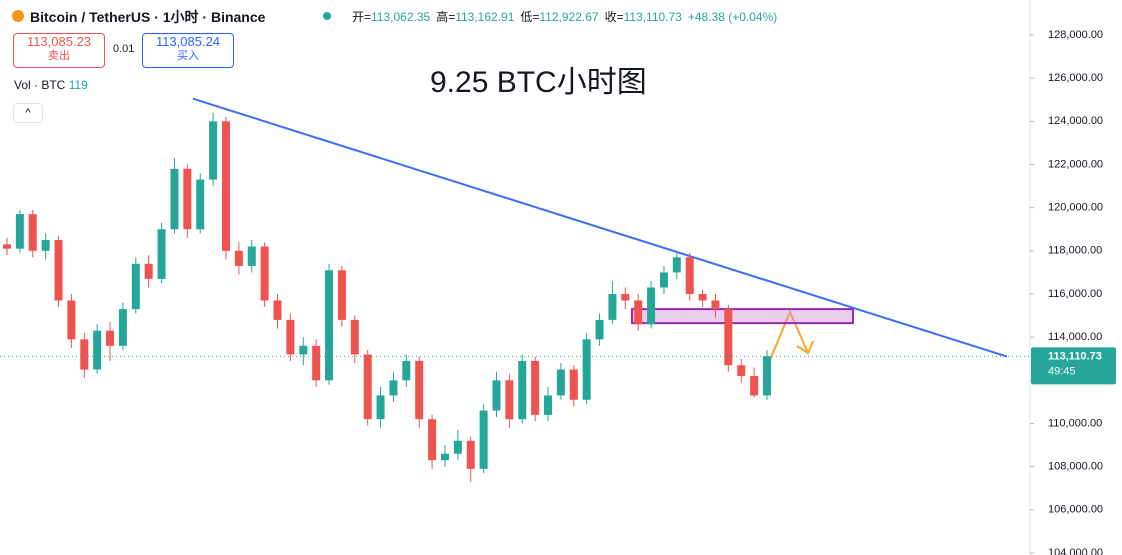  Describe the element at coordinates (188, 56) in the screenshot. I see `buy-label: 买入` at that location.